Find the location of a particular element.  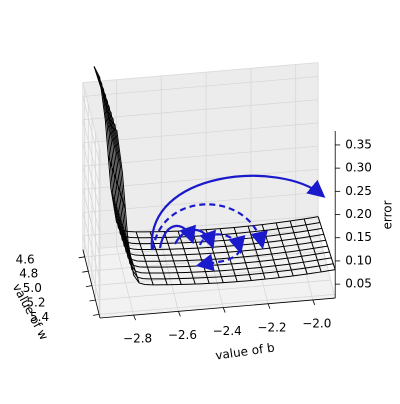

x-tick-label: −2.4 is located at coordinates (227, 331).